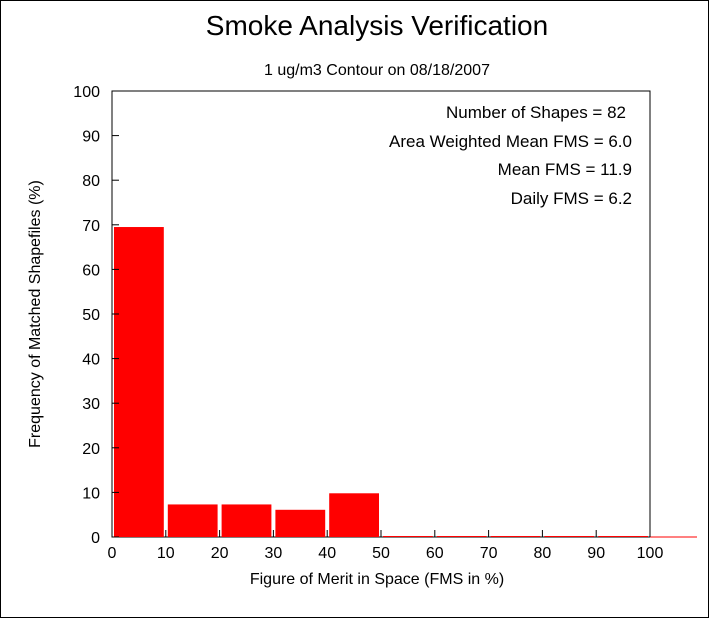  I want to click on y-axis-ticks: 0 10 20 30 40 50 60 70 80 90 100, so click(96, 315).